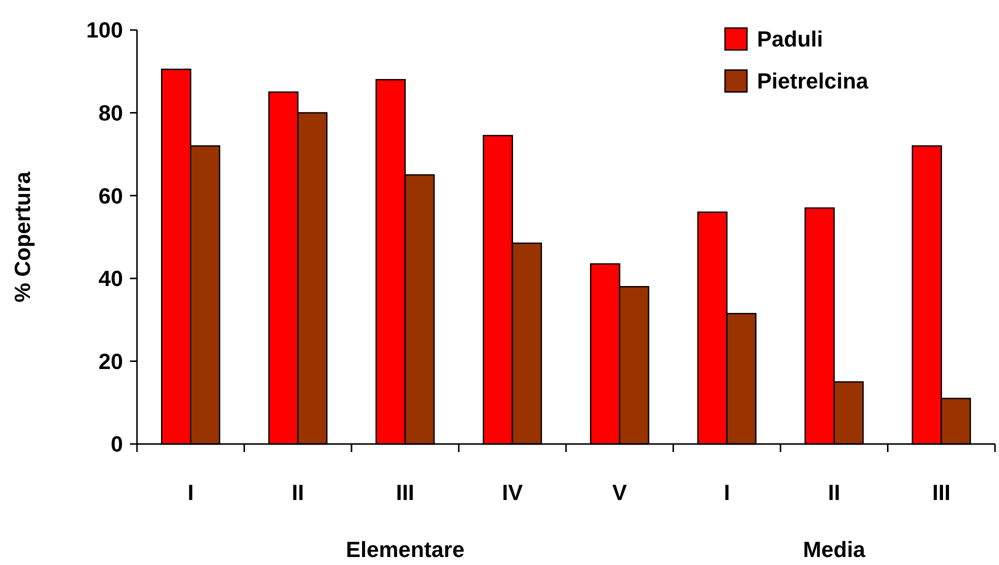 Image resolution: width=999 pixels, height=565 pixels. I want to click on y-tick-label: 0, so click(116, 444).